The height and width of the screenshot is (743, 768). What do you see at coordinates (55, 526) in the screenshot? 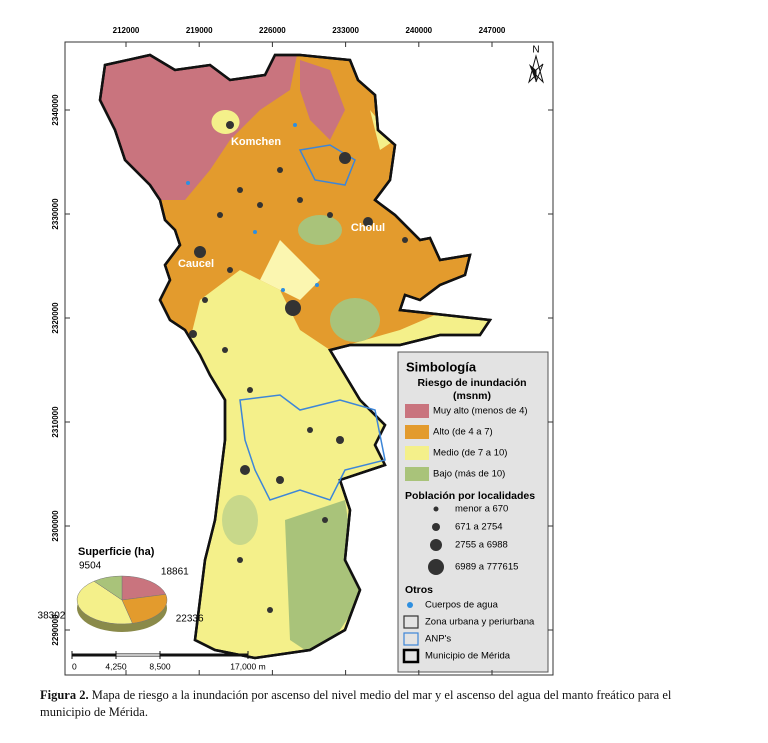
I see `y-coord-label: 2300000` at bounding box center [55, 526].